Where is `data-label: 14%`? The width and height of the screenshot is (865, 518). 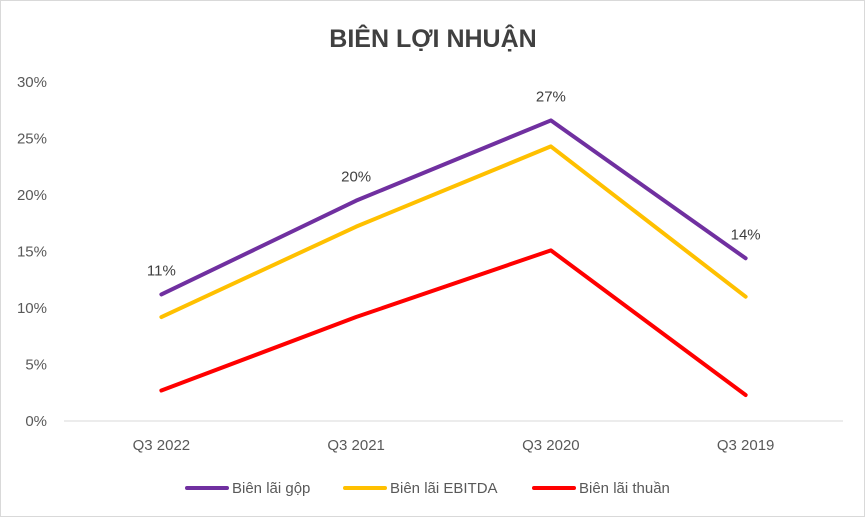 data-label: 14% is located at coordinates (746, 234).